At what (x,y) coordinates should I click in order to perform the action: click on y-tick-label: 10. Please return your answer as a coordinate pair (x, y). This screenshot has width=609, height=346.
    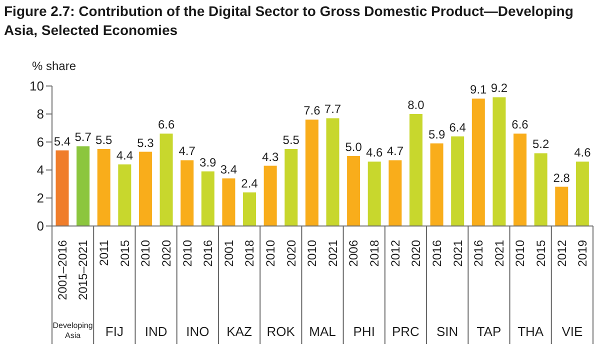
    Looking at the image, I should click on (37, 86).